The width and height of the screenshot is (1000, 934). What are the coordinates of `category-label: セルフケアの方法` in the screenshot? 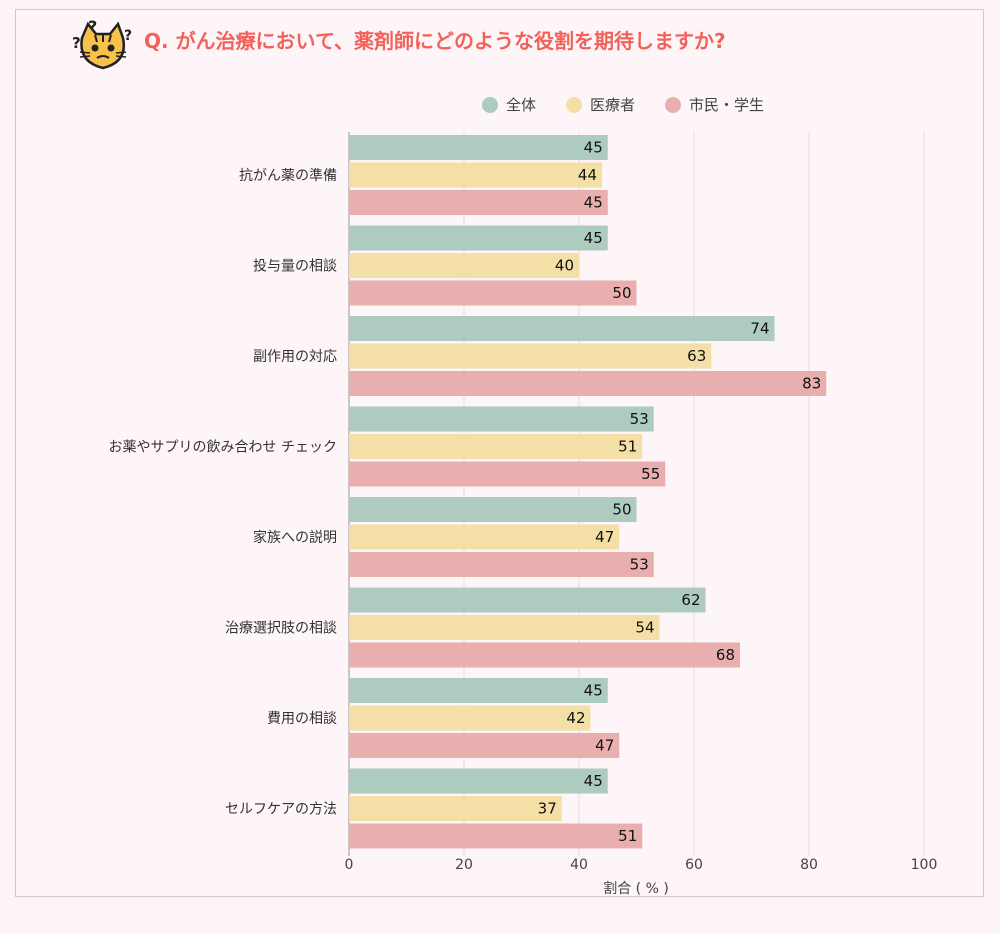 It's located at (281, 810).